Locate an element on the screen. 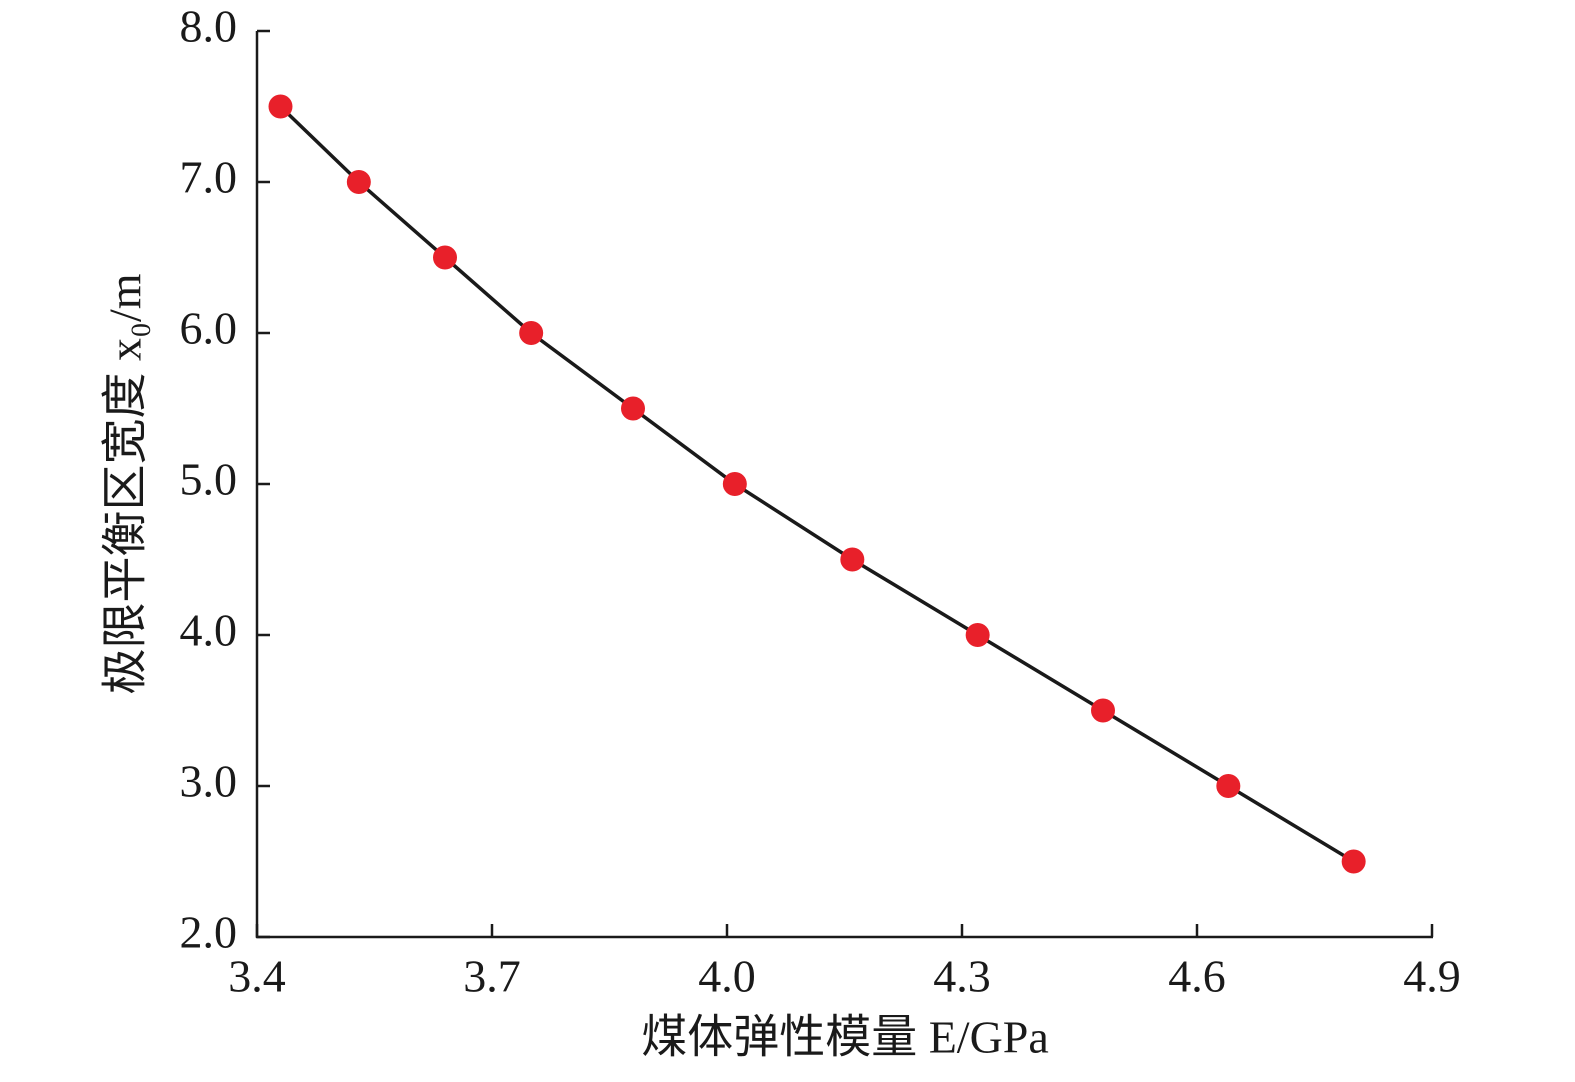  x-axis-label: 煤体弹性模量 E/GPa is located at coordinates (845, 1037).